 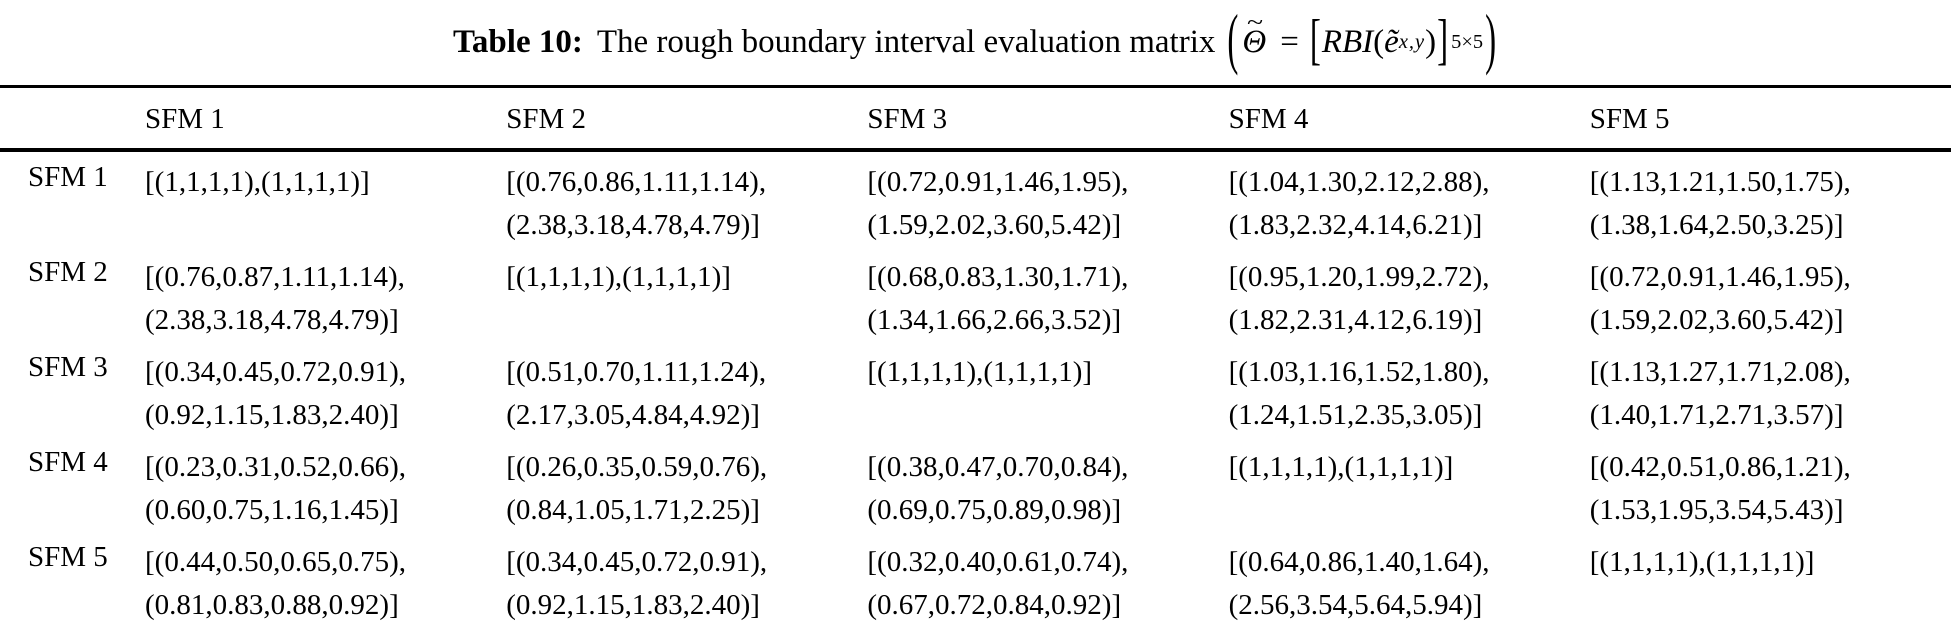 What do you see at coordinates (1720, 182) in the screenshot?
I see `cell-upper-interval: [(1.13,1.21,1.50,1.75),` at bounding box center [1720, 182].